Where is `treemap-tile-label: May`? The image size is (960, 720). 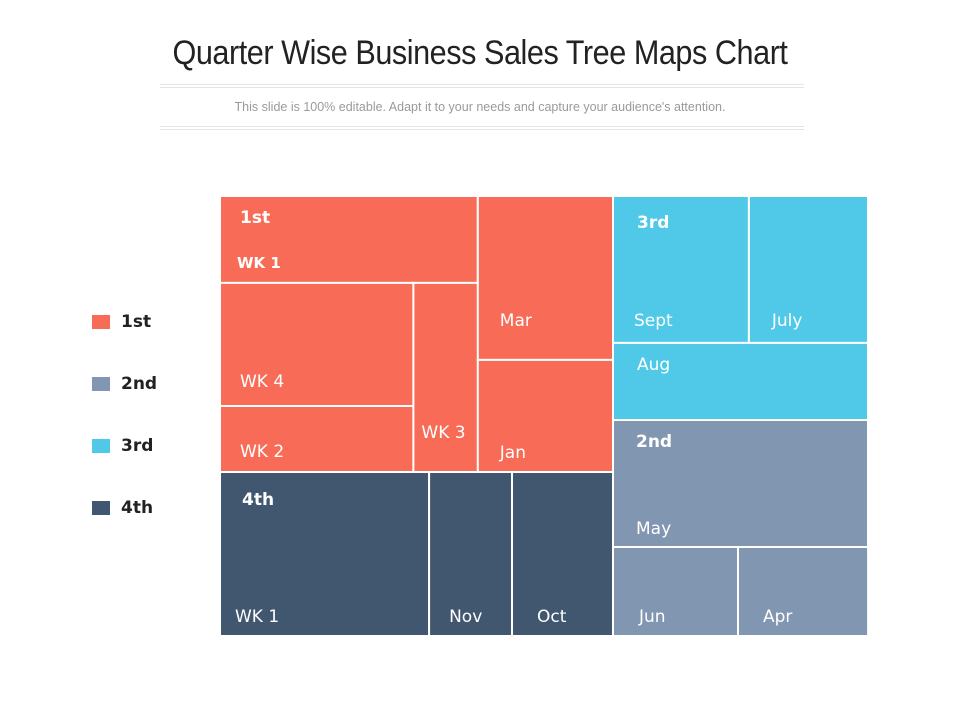
treemap-tile-label: May is located at coordinates (653, 529).